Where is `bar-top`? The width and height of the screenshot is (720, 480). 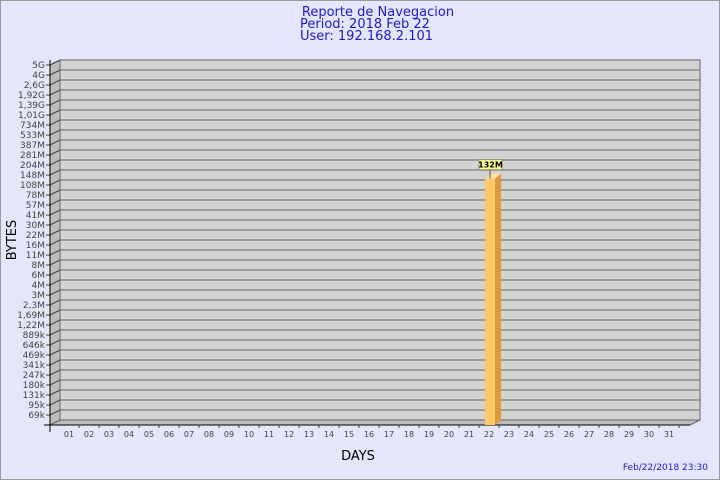 bar-top is located at coordinates (493, 176).